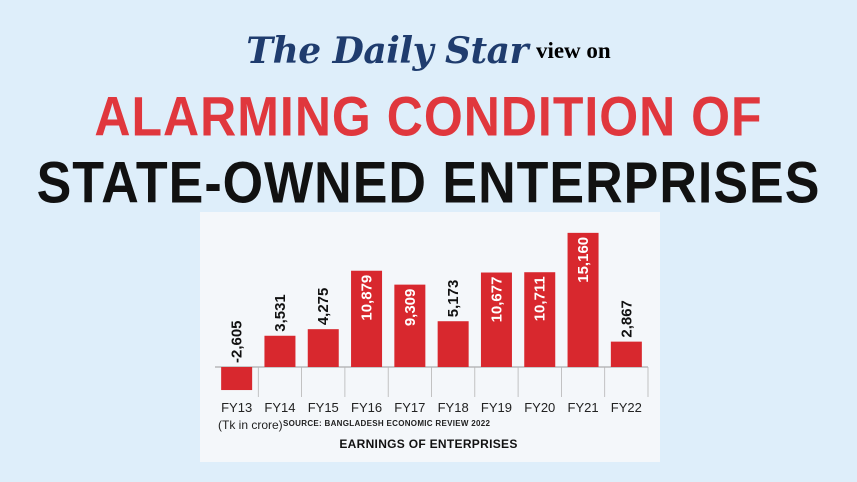 The width and height of the screenshot is (857, 482). What do you see at coordinates (236, 407) in the screenshot?
I see `category-label: FY13` at bounding box center [236, 407].